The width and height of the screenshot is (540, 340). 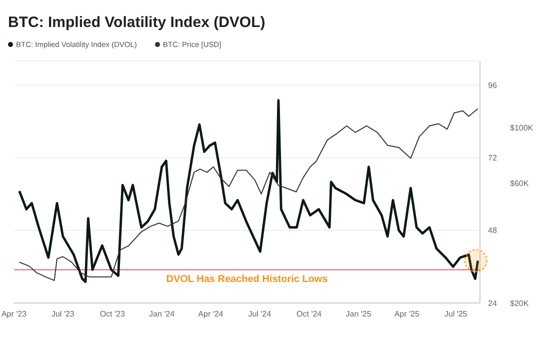 What do you see at coordinates (14, 314) in the screenshot?
I see `x-tick-label: Apr '23` at bounding box center [14, 314].